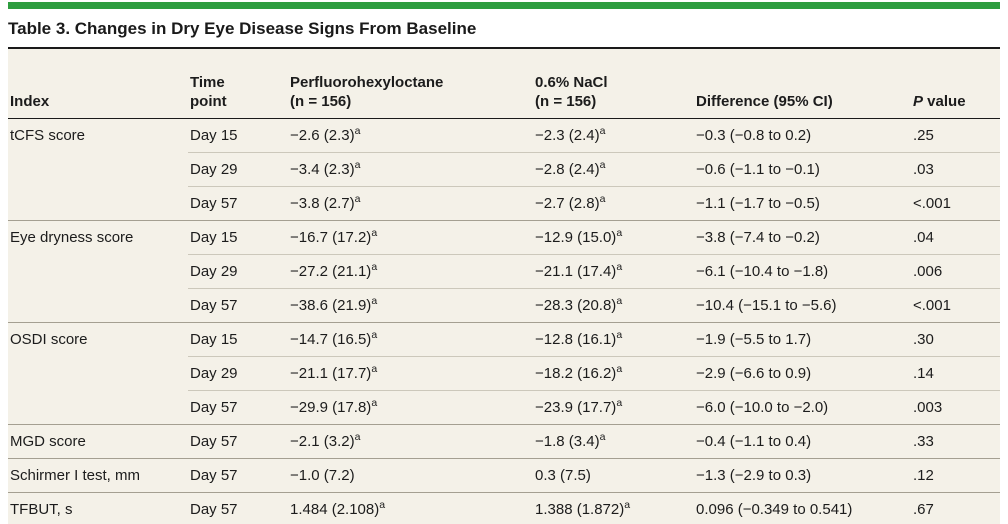 The width and height of the screenshot is (1008, 524). What do you see at coordinates (754, 135) in the screenshot?
I see `cell-difference-ci: −0.3 (−0.8 to 0.2)` at bounding box center [754, 135].